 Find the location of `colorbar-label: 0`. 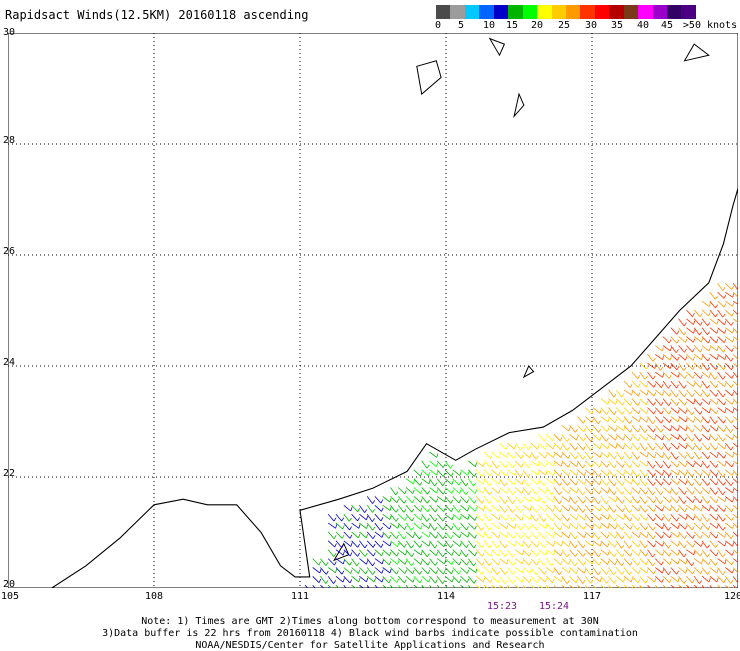

colorbar-label: 0 is located at coordinates (438, 25).